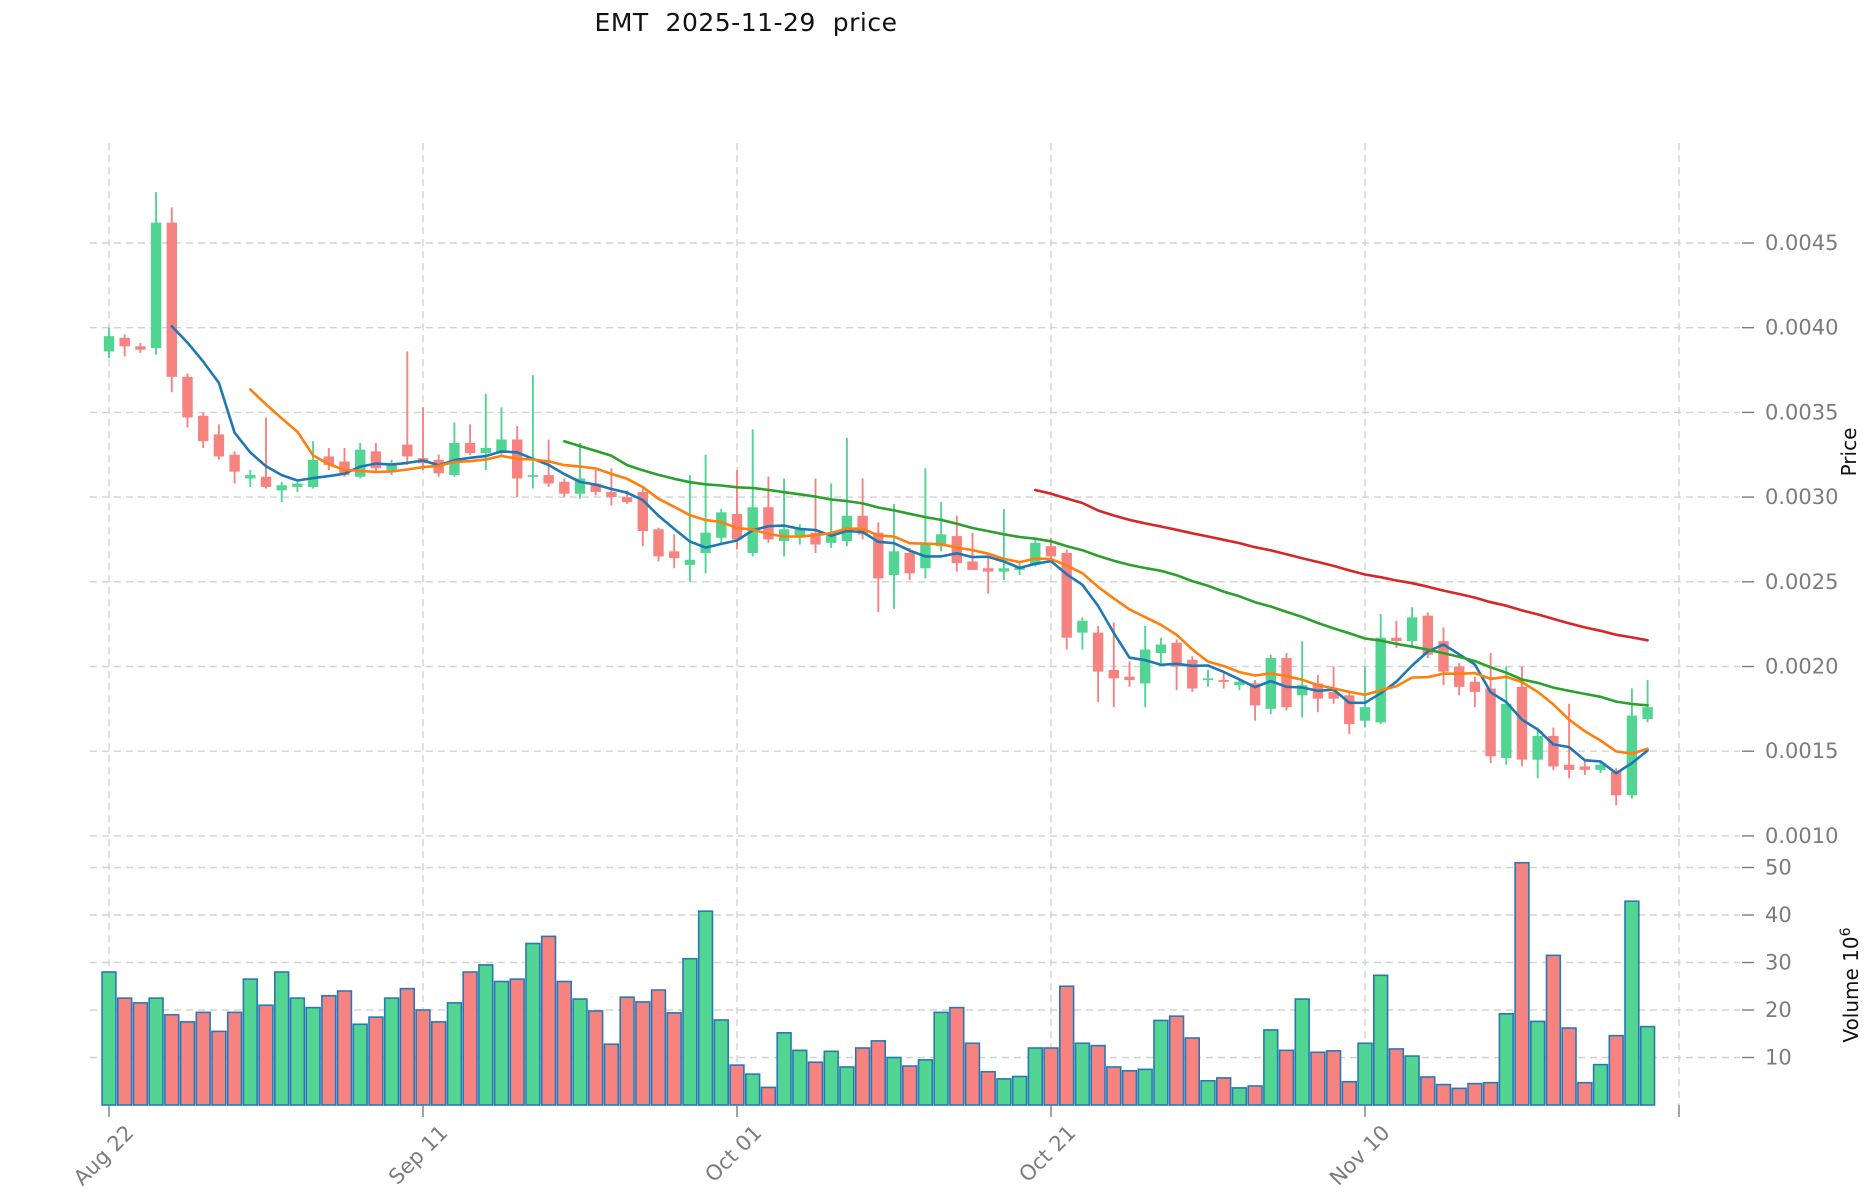 The height and width of the screenshot is (1202, 1873). What do you see at coordinates (1801, 751) in the screenshot?
I see `price-tick-label: 0.0015` at bounding box center [1801, 751].